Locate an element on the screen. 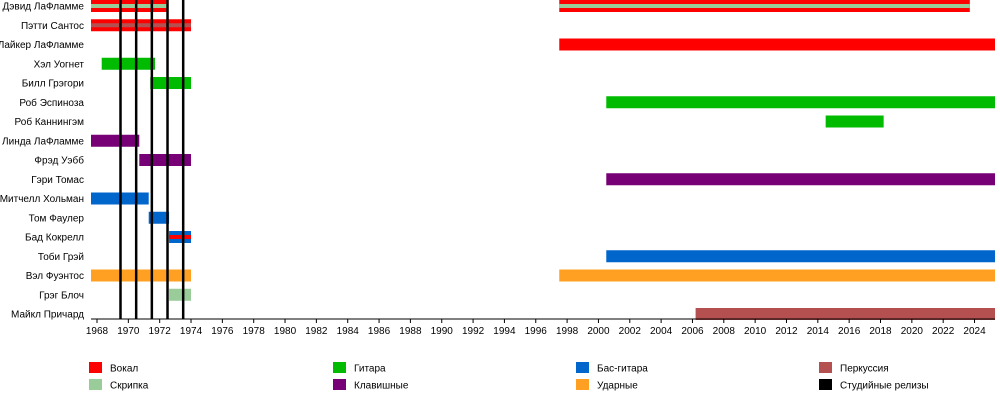 This screenshot has width=1000, height=408. member-name: Фрэд Уэбб is located at coordinates (59, 161).